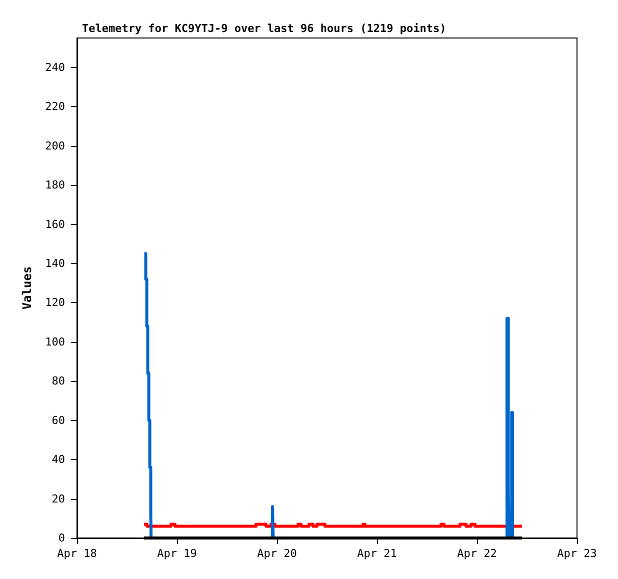 The image size is (618, 579). What do you see at coordinates (55, 107) in the screenshot?
I see `y-tick-label: 220` at bounding box center [55, 107].